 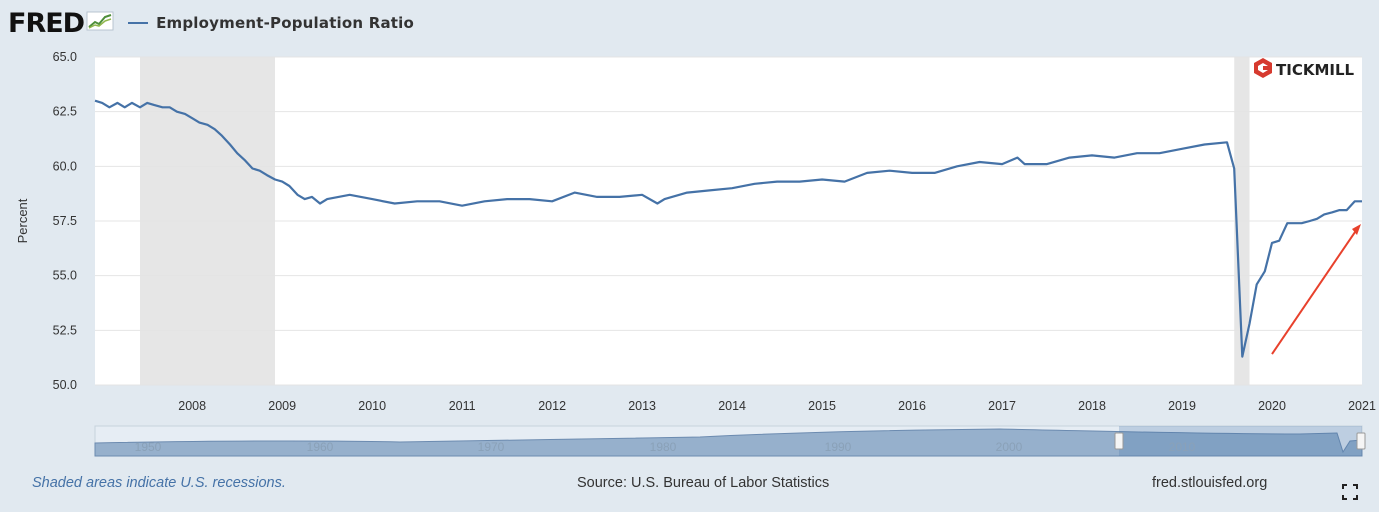 I want to click on fred-logo: FRED, so click(x=46, y=23).